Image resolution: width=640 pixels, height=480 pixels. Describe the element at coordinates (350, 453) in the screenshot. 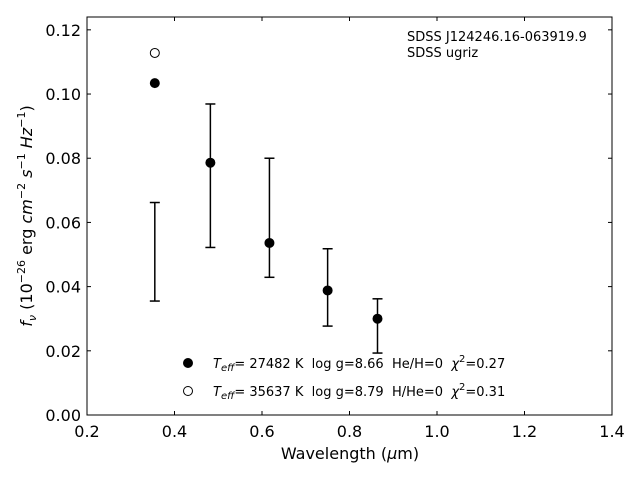

I see `x-axis-title: Wavelength (μm)` at that location.